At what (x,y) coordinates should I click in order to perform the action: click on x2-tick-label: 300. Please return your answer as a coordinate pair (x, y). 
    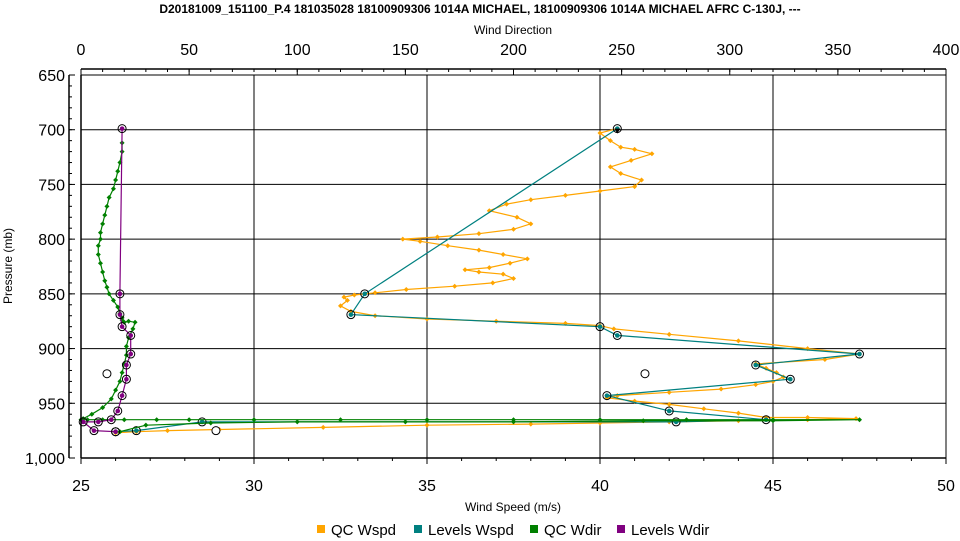
    Looking at the image, I should click on (729, 50).